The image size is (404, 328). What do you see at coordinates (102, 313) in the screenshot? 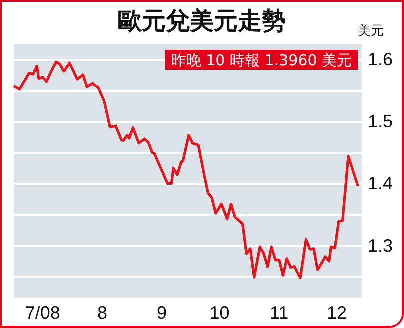
I see `x-tick-label: 8` at bounding box center [102, 313].